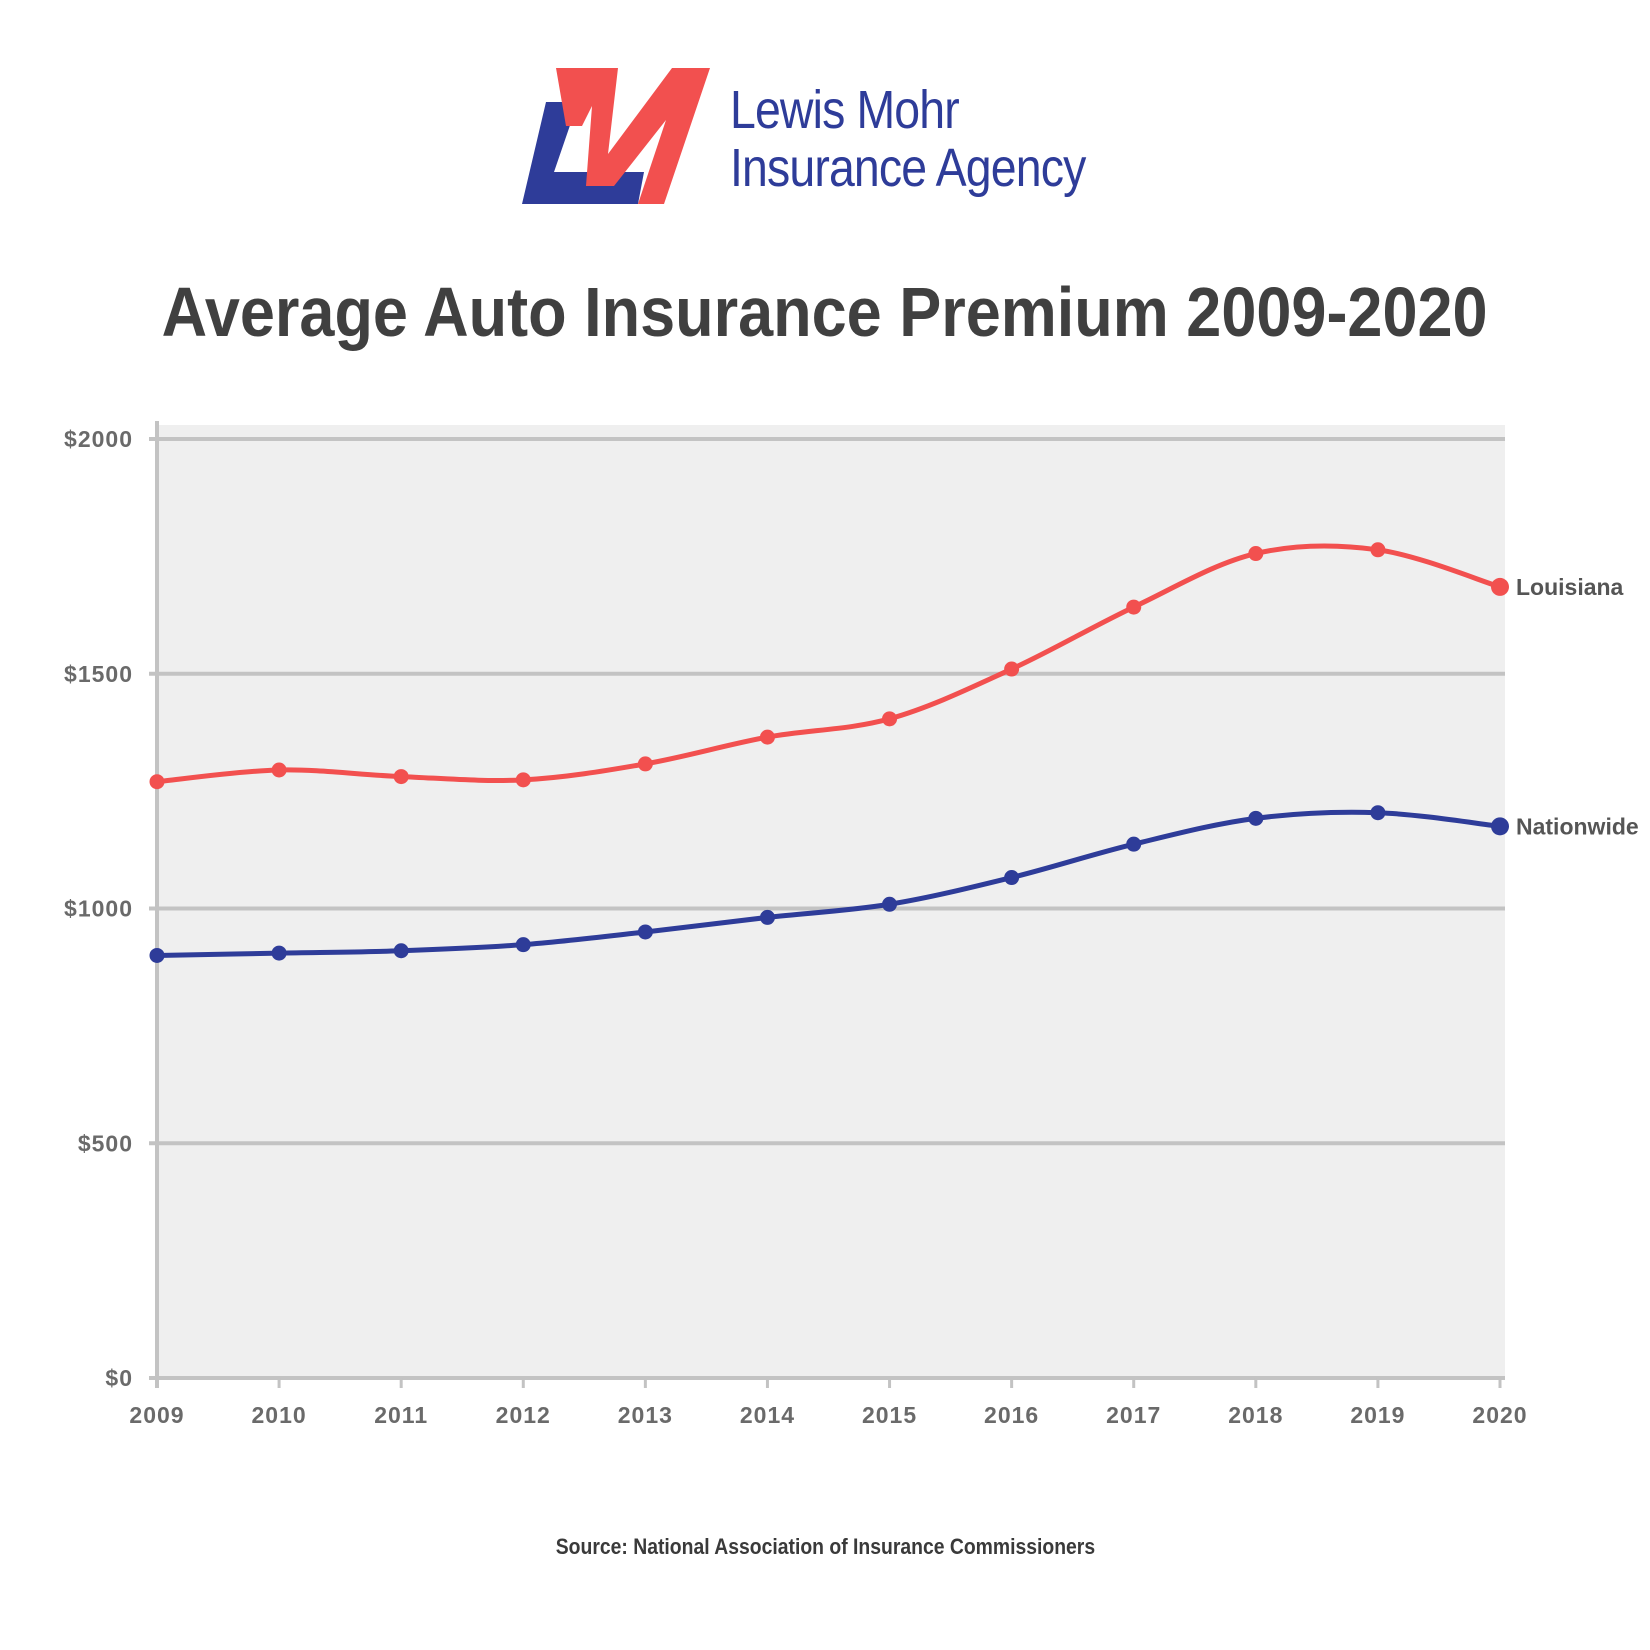 Image resolution: width=1650 pixels, height=1650 pixels. I want to click on x-tick-label: 2011, so click(401, 1415).